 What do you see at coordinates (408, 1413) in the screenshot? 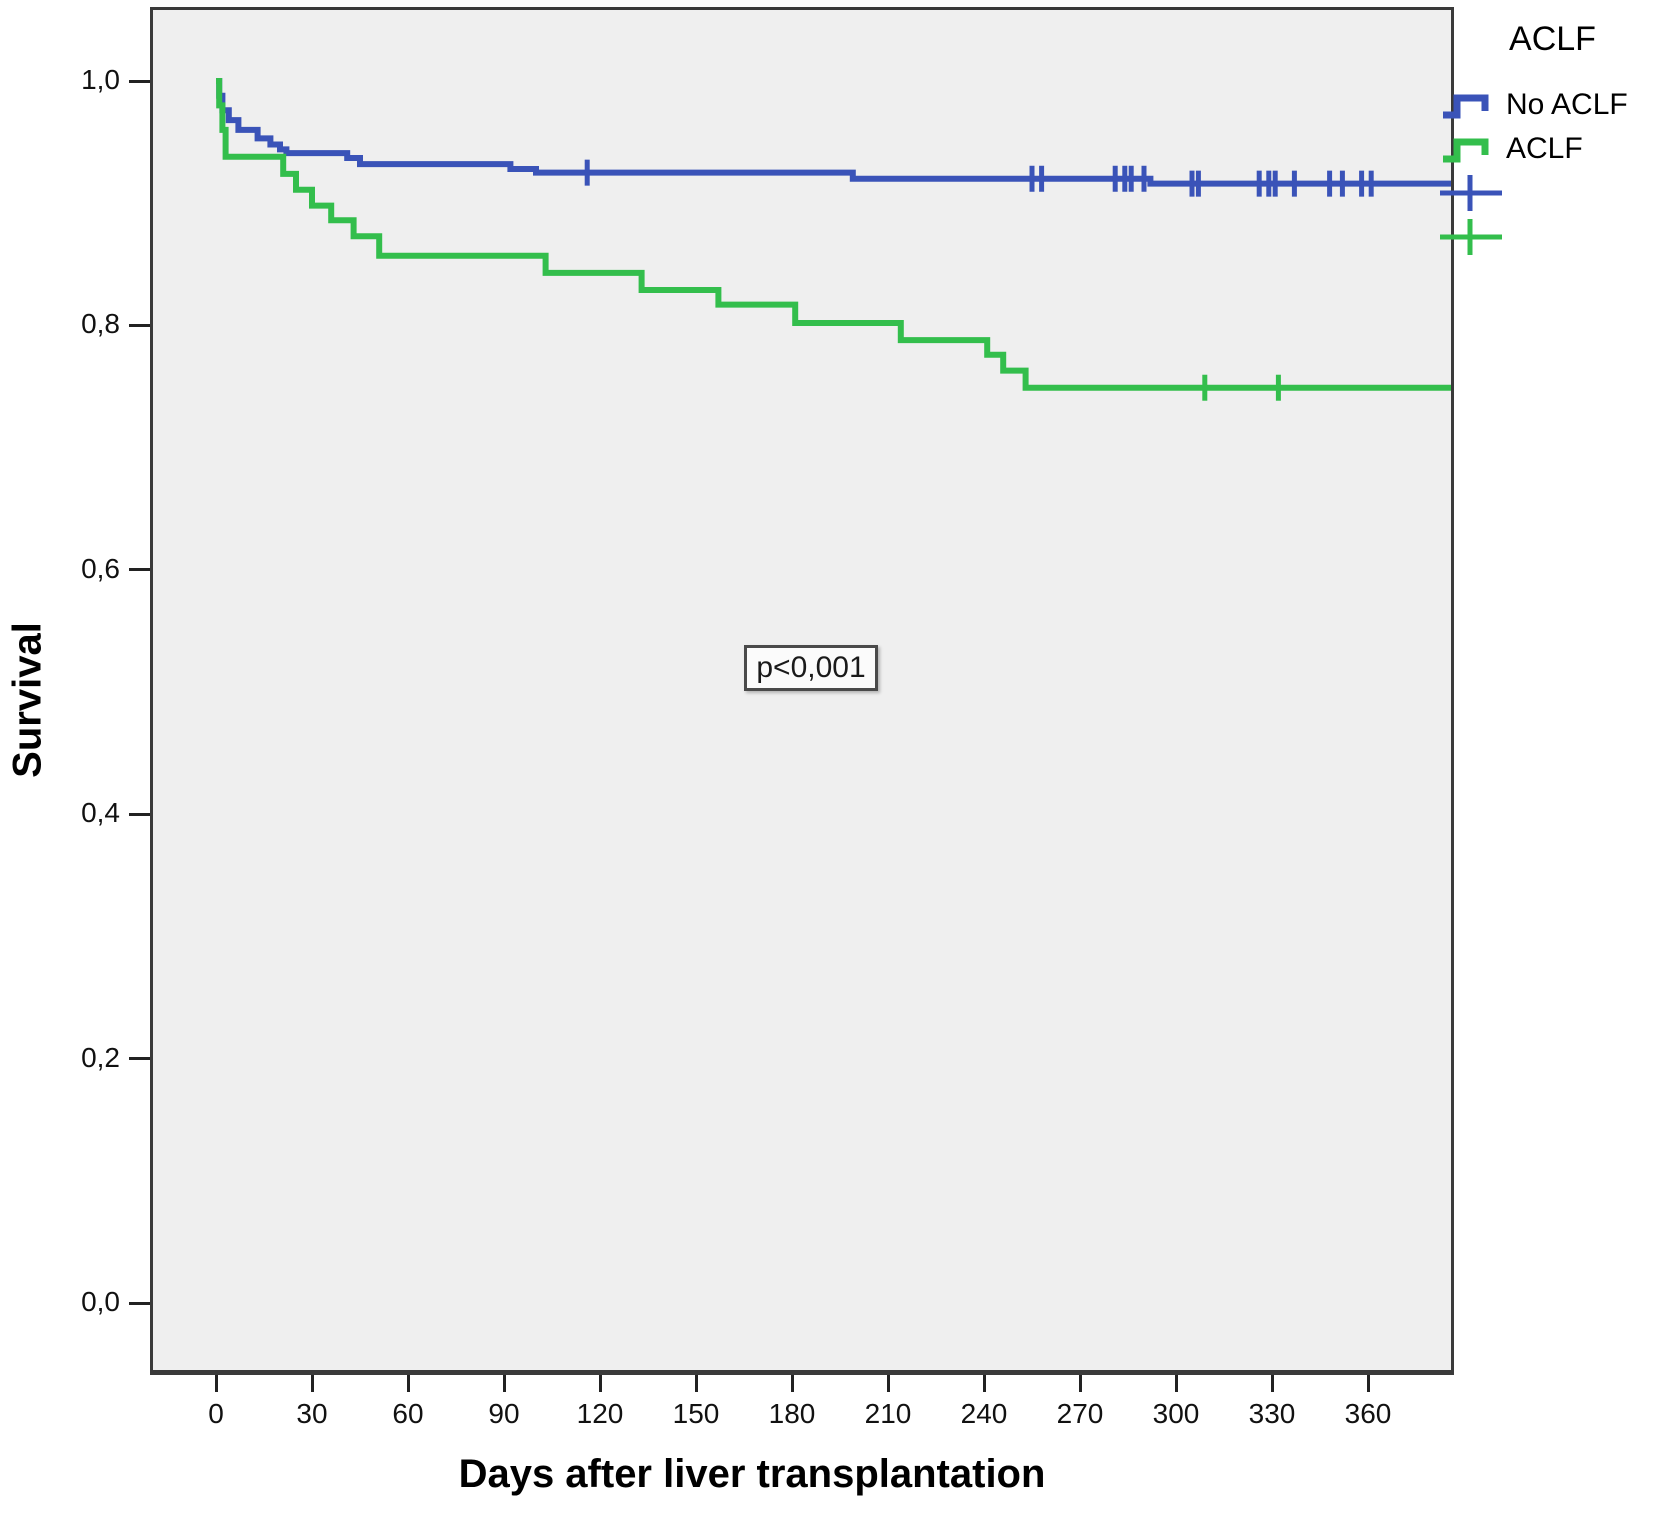
I see `x-tick-label: 60` at bounding box center [408, 1413].